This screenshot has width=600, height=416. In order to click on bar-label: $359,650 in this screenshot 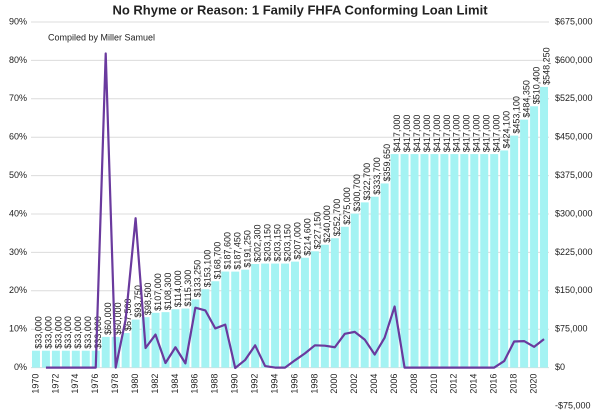, I will do `click(387, 163)`.